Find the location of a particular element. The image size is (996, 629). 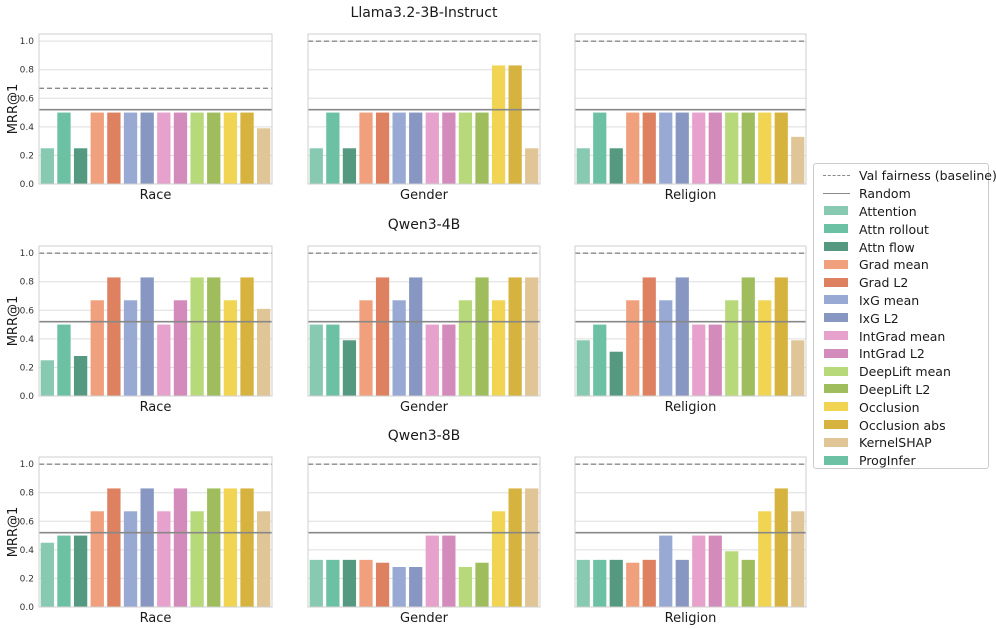

legend-item-kernelshap: KernelSHAP is located at coordinates (905, 443).